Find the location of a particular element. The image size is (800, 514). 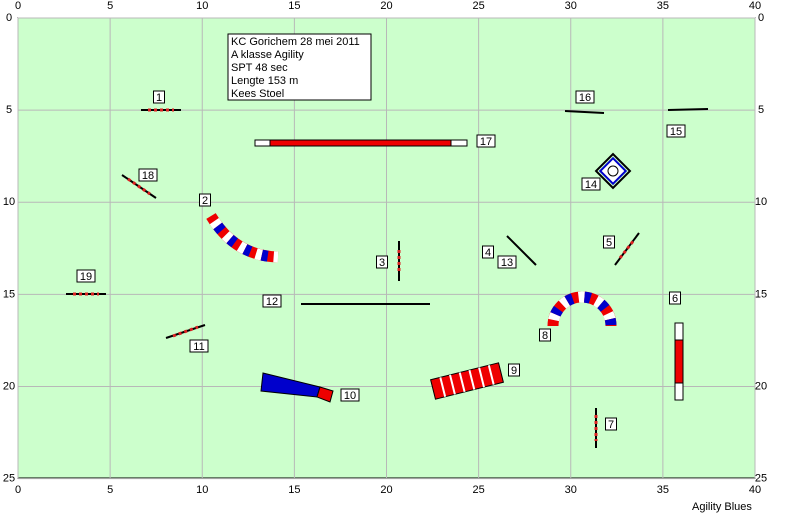

obstacle-label: 8 is located at coordinates (545, 335).